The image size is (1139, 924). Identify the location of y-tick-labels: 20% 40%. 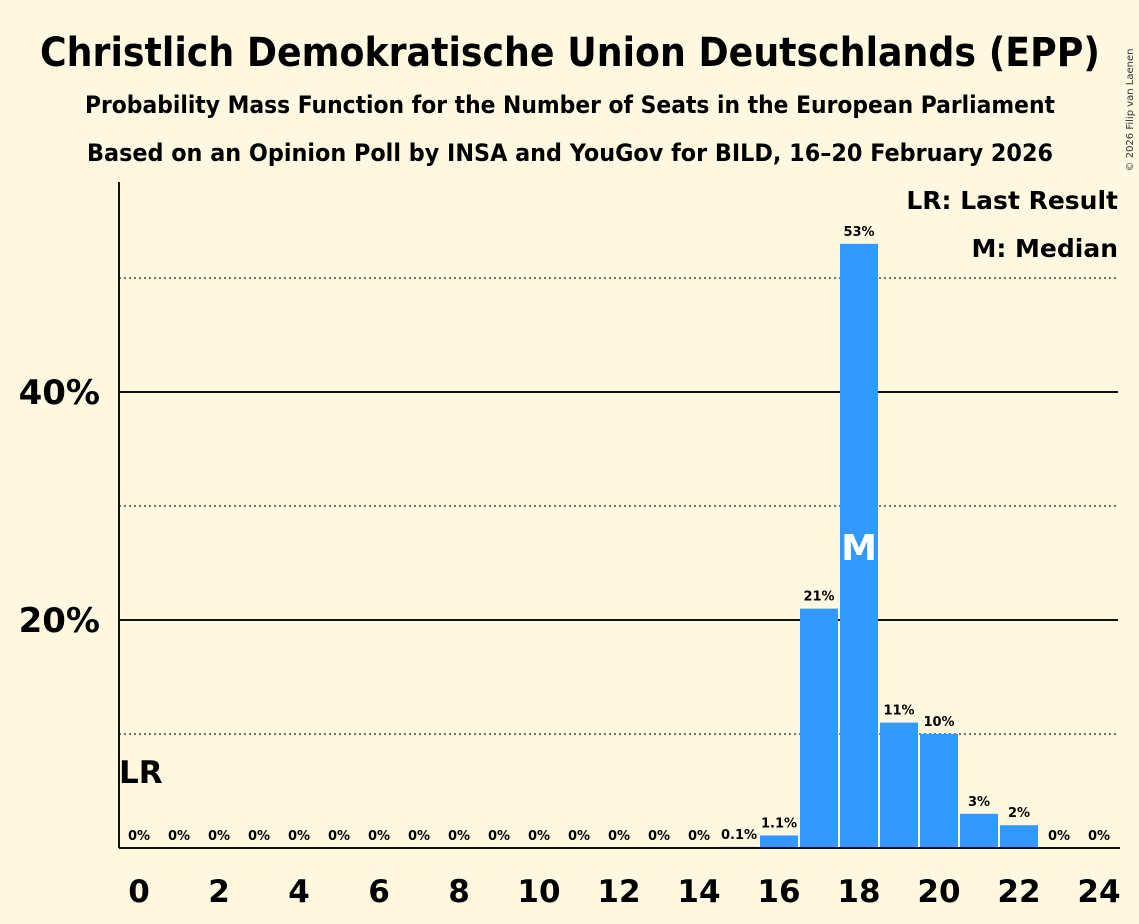
(59, 507).